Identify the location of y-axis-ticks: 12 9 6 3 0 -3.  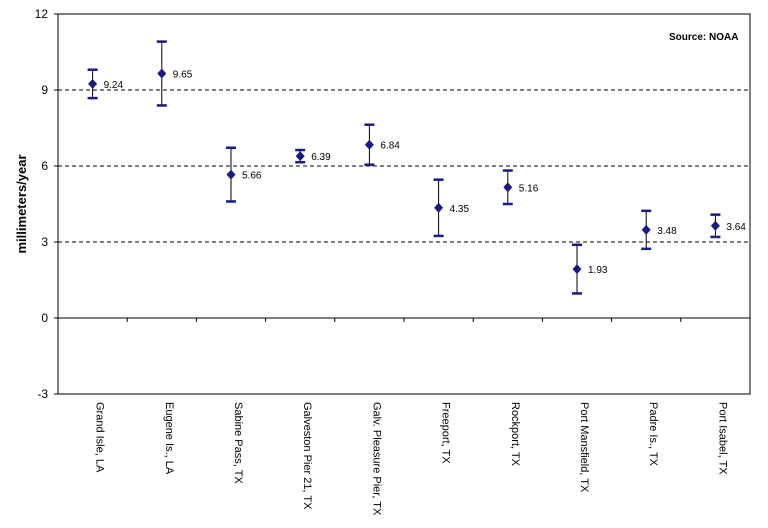
(46, 204).